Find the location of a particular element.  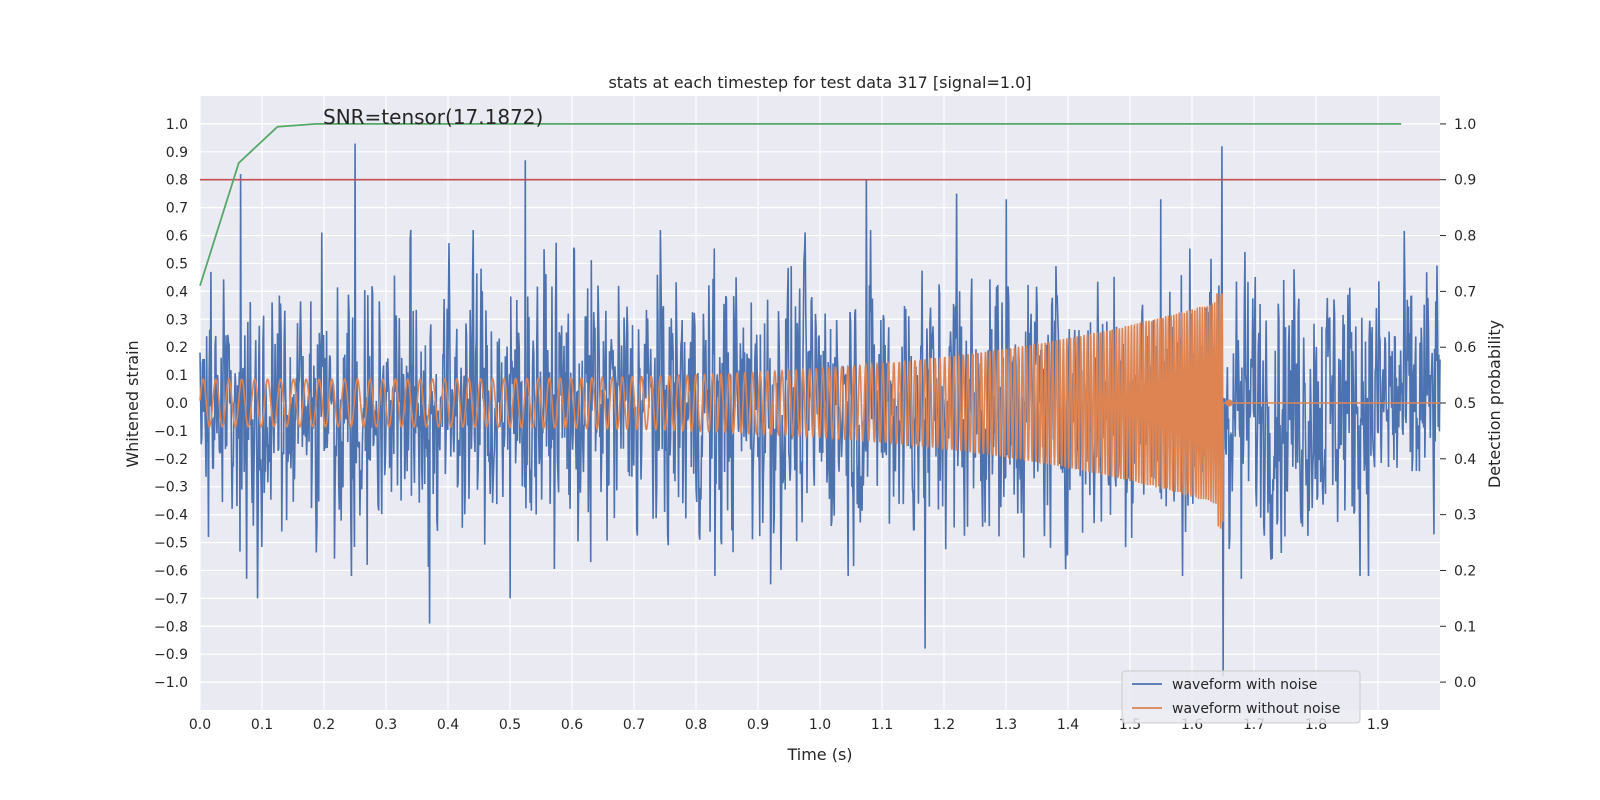

x-tick-label: 1.2 is located at coordinates (944, 725).